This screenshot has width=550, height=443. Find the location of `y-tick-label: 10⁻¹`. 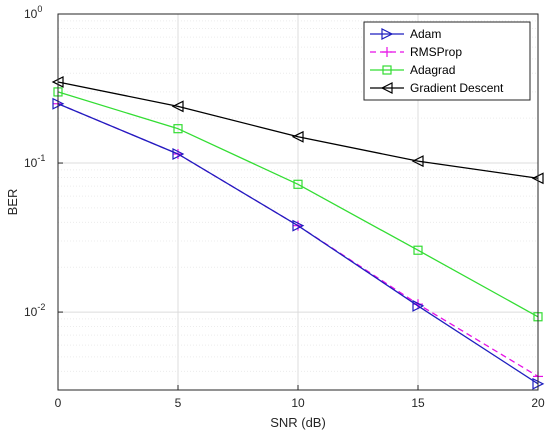

y-tick-label: 10⁻¹ is located at coordinates (34, 161).